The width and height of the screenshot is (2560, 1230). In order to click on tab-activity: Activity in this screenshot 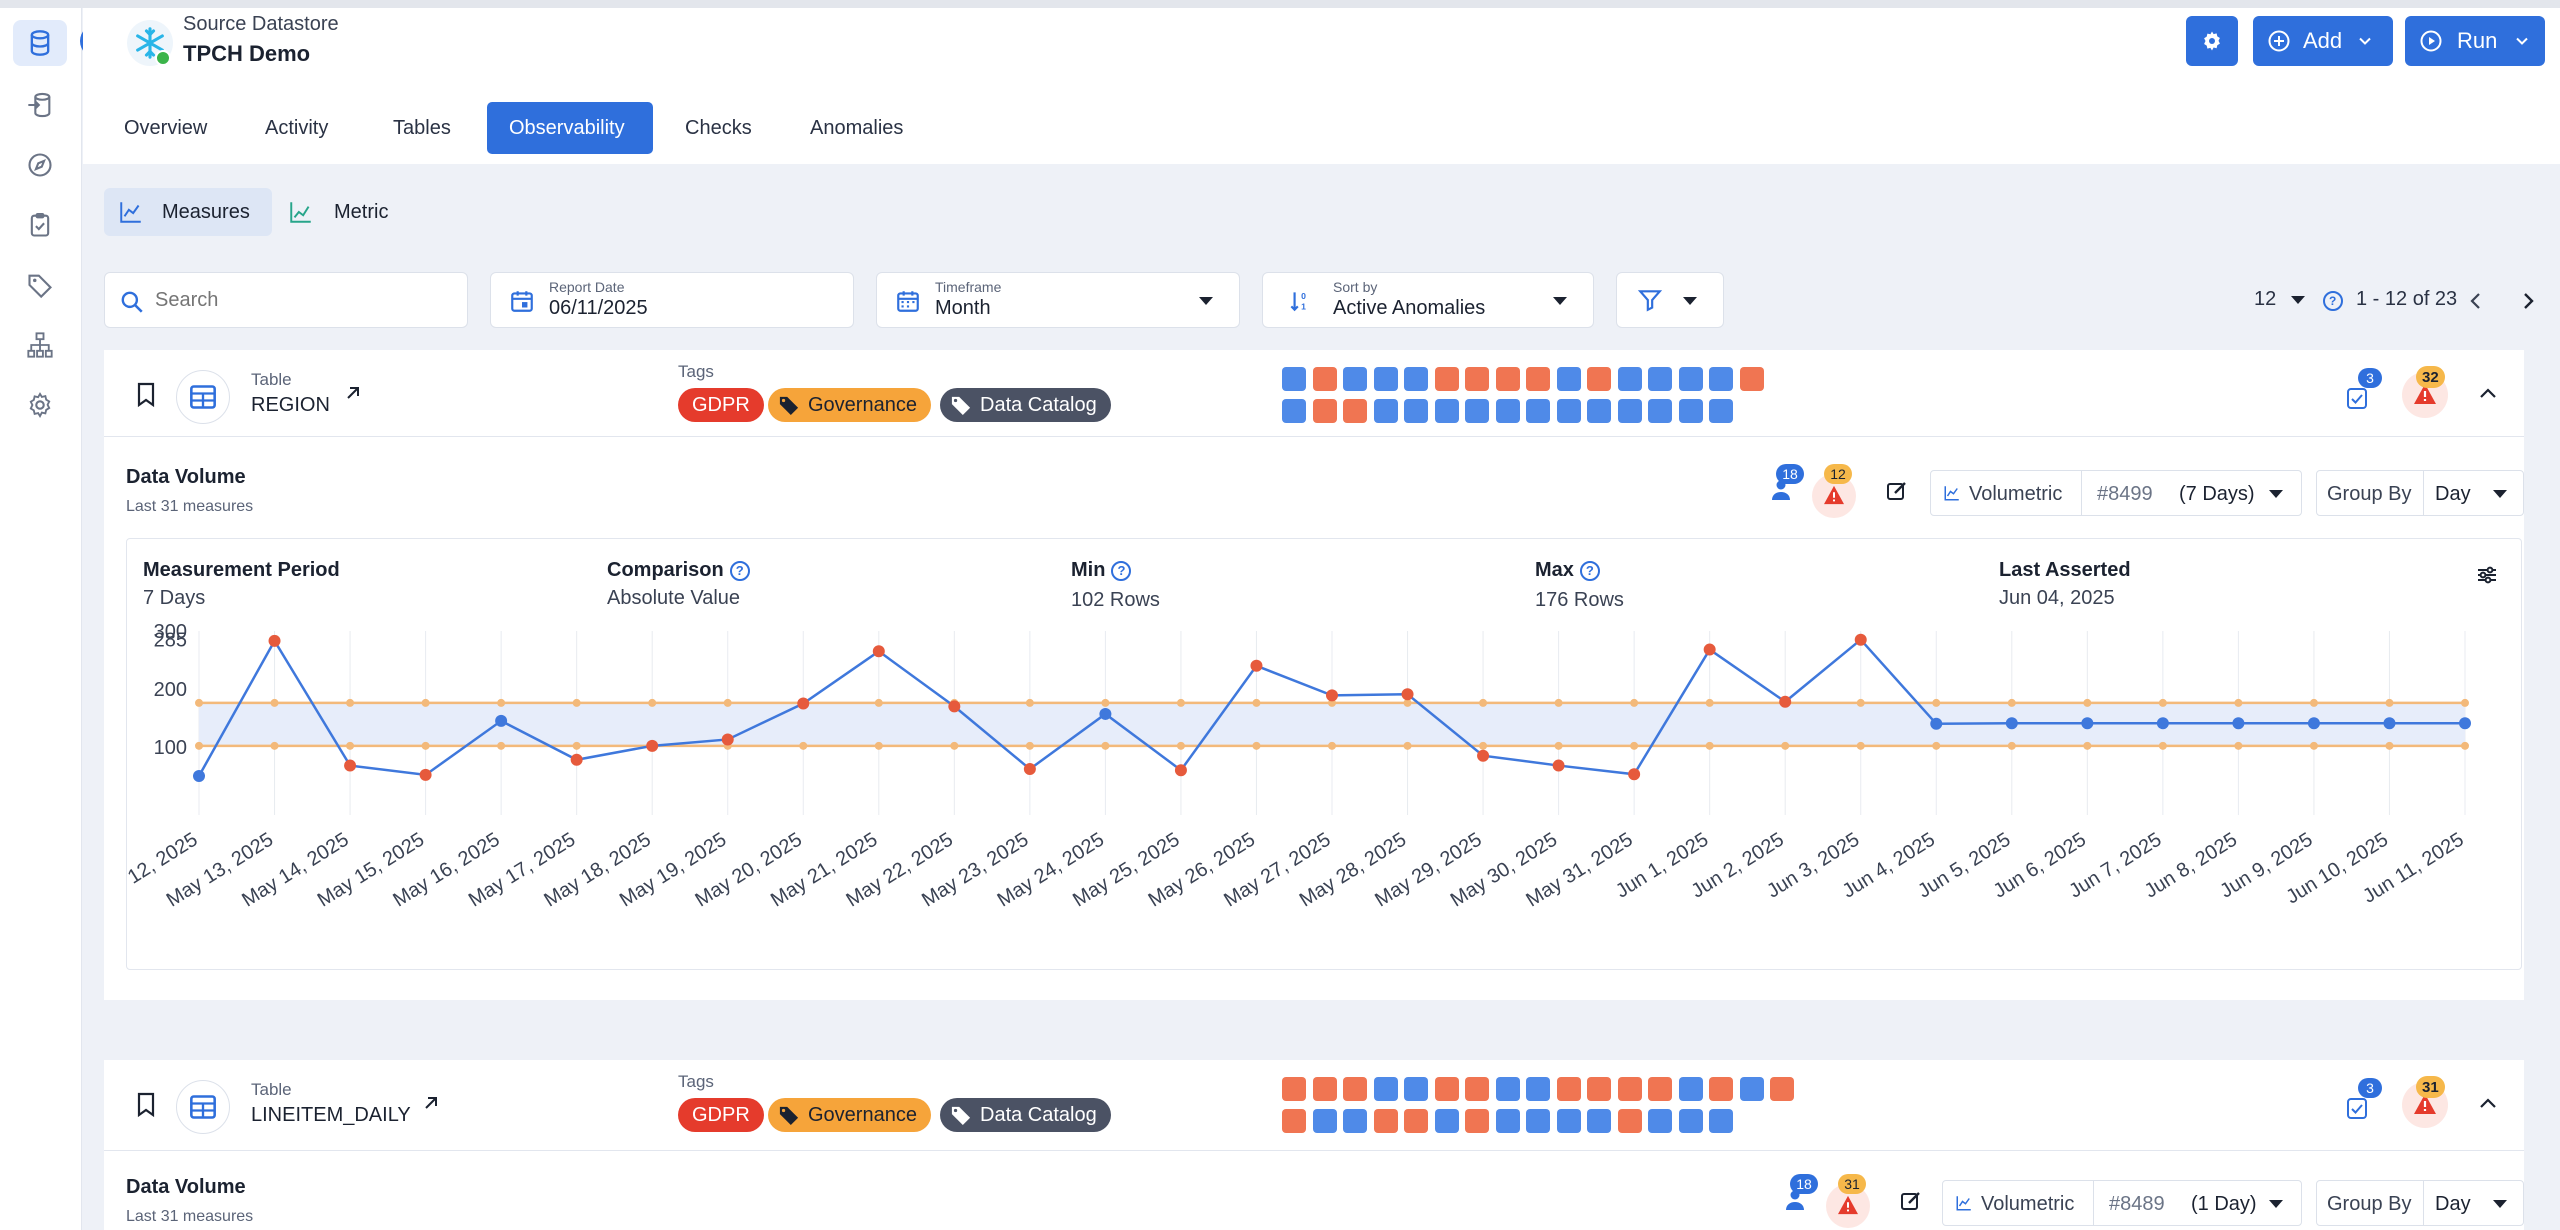, I will do `click(297, 127)`.